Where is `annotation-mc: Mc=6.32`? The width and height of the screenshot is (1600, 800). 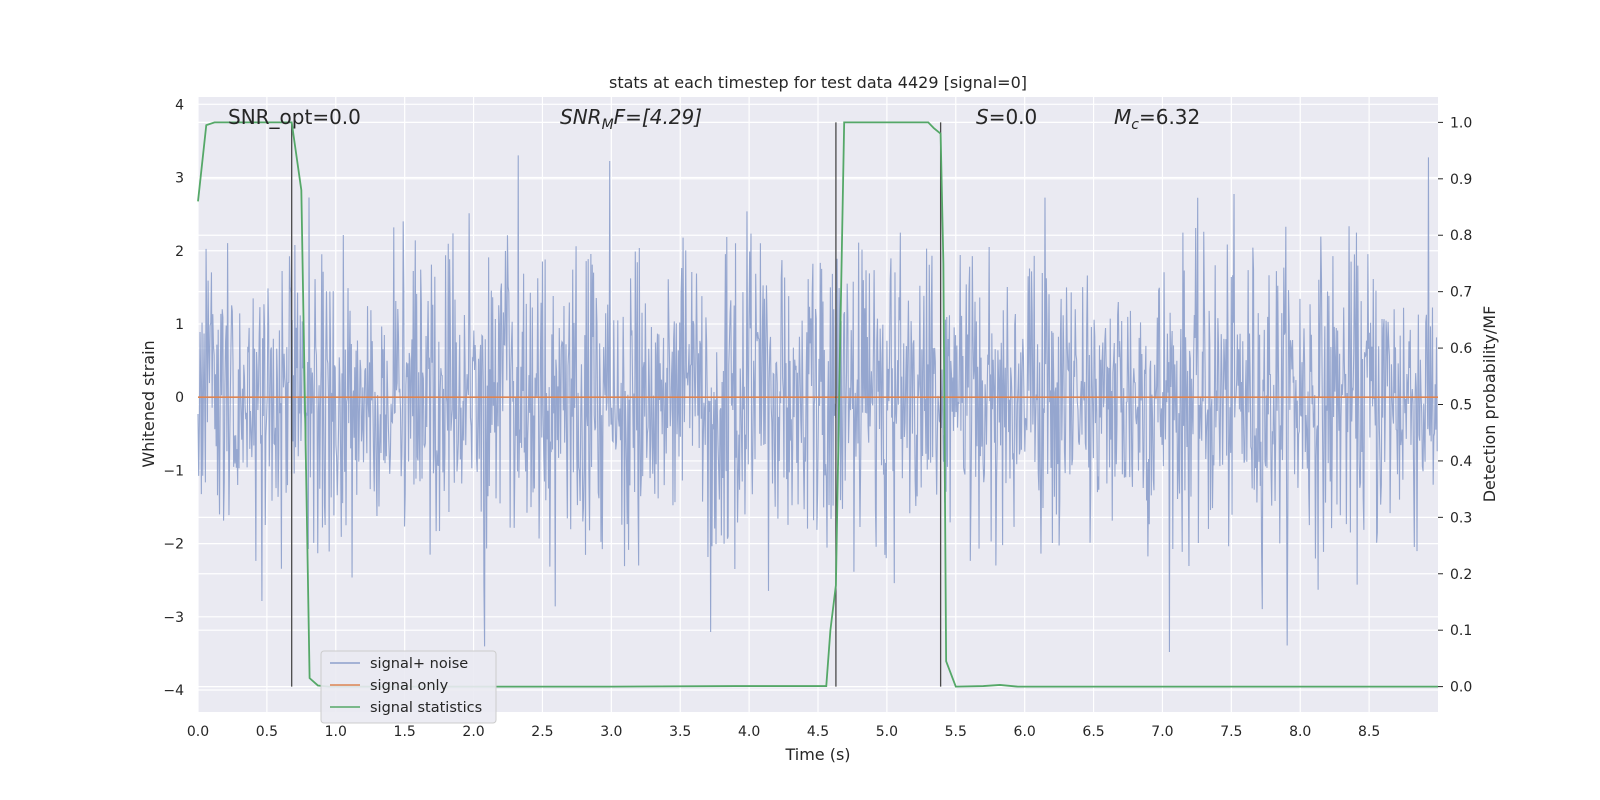 annotation-mc: Mc=6.32 is located at coordinates (1157, 119).